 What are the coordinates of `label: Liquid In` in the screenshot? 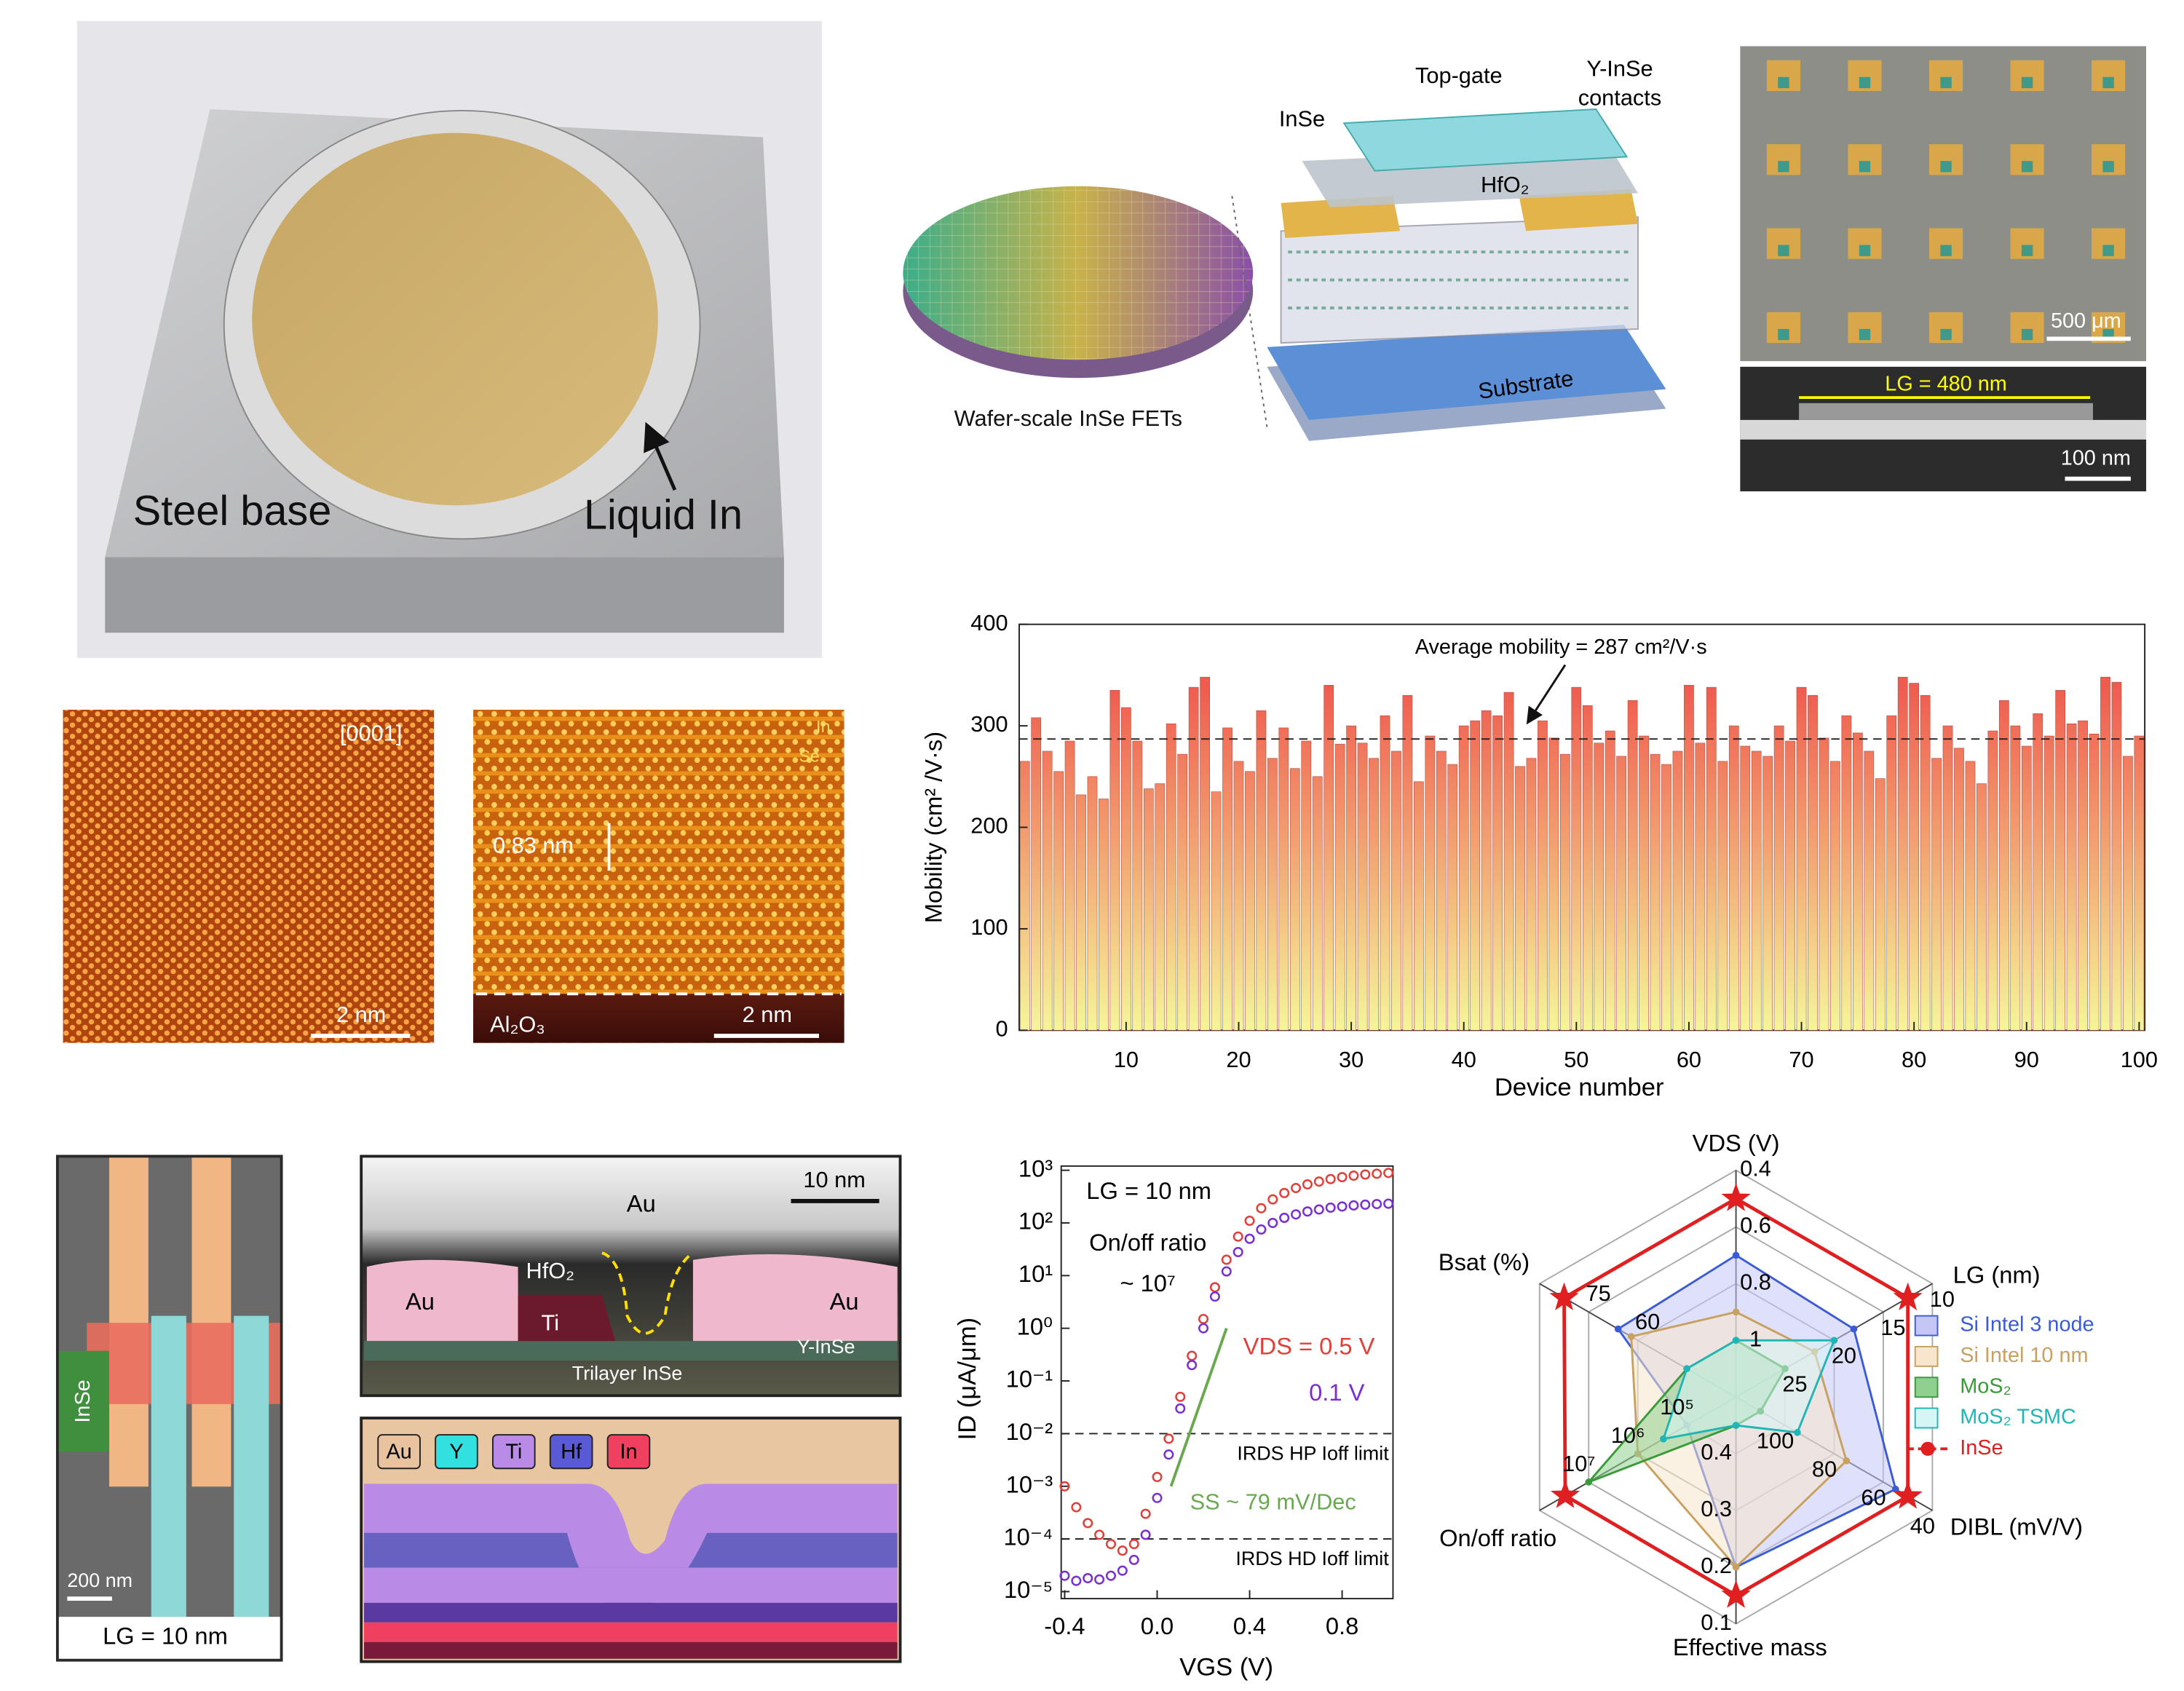 It's located at (663, 516).